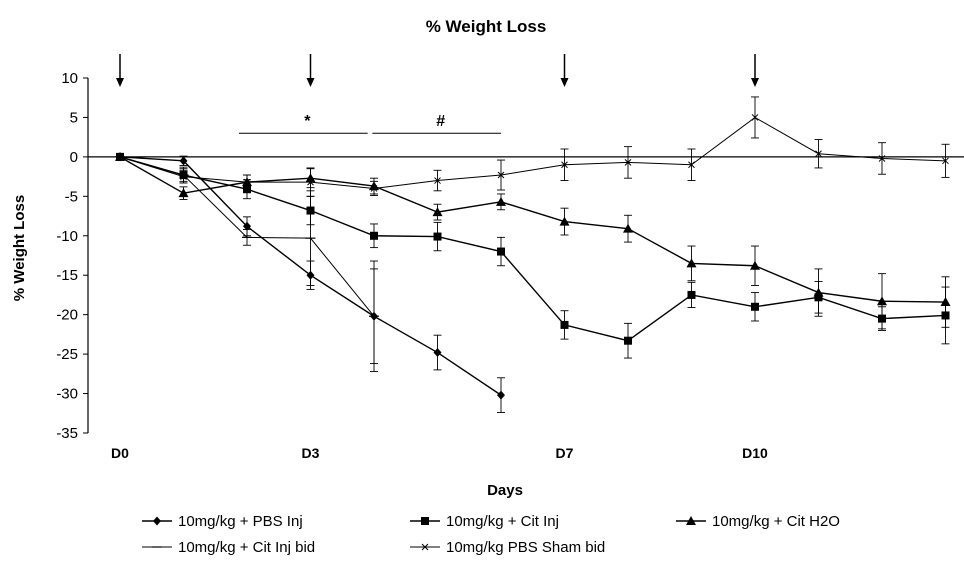 This screenshot has height=565, width=964. I want to click on legend-label: 10mg/kg PBS Sham bid, so click(525, 547).